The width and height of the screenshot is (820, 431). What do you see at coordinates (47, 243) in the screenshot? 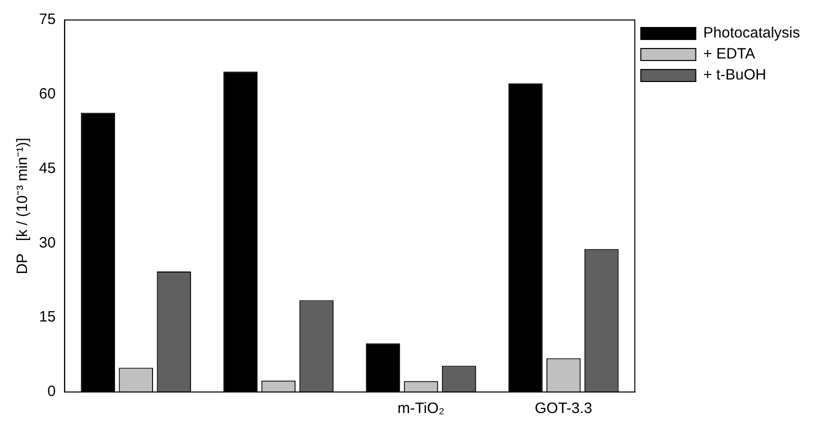
I see `y-tick-label: 30` at bounding box center [47, 243].